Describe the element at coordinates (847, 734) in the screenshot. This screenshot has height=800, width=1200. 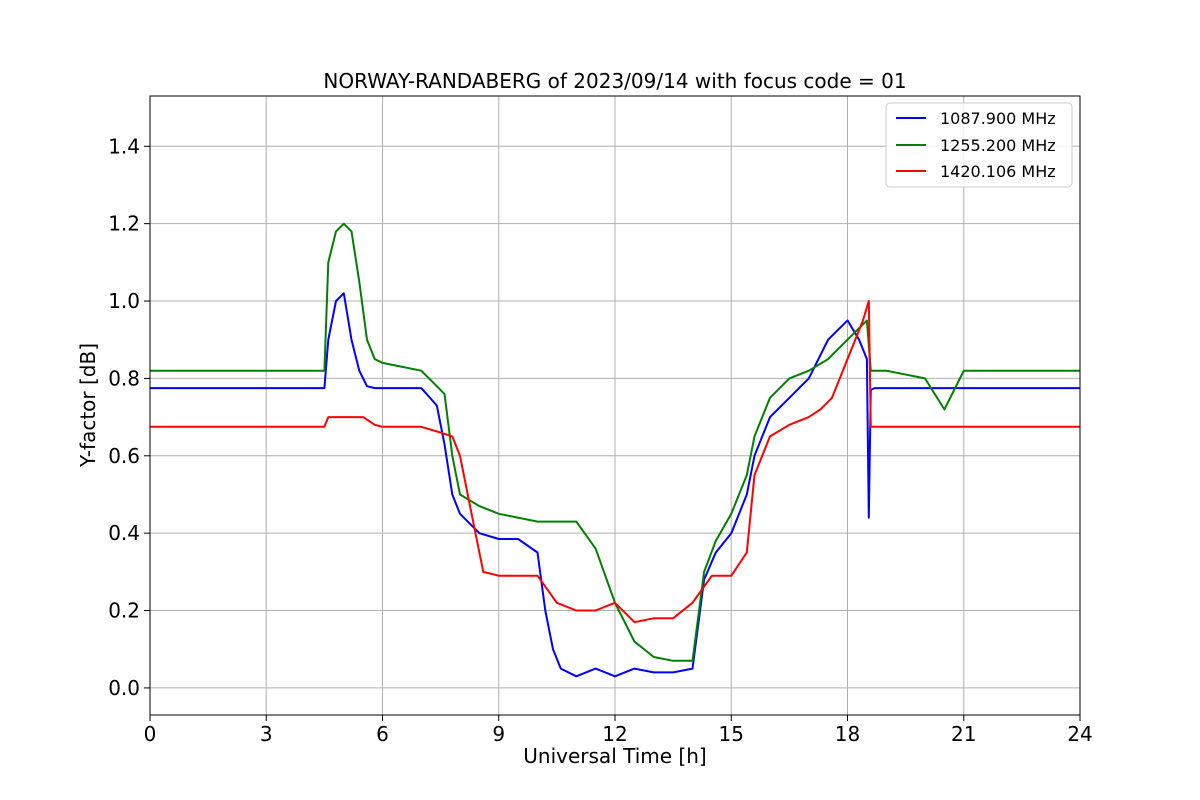
I see `x-tick-label: 18` at that location.